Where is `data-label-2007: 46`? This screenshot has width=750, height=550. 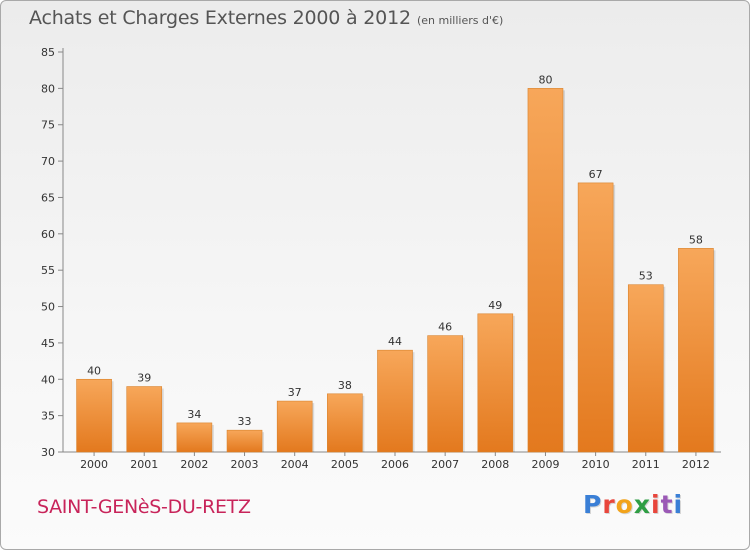
data-label-2007: 46 is located at coordinates (445, 327).